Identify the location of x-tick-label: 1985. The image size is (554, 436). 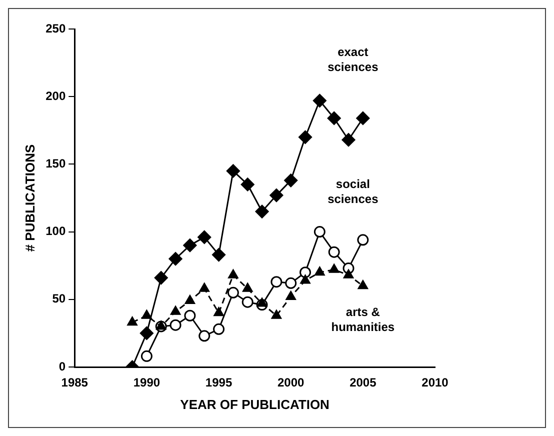
(74, 383).